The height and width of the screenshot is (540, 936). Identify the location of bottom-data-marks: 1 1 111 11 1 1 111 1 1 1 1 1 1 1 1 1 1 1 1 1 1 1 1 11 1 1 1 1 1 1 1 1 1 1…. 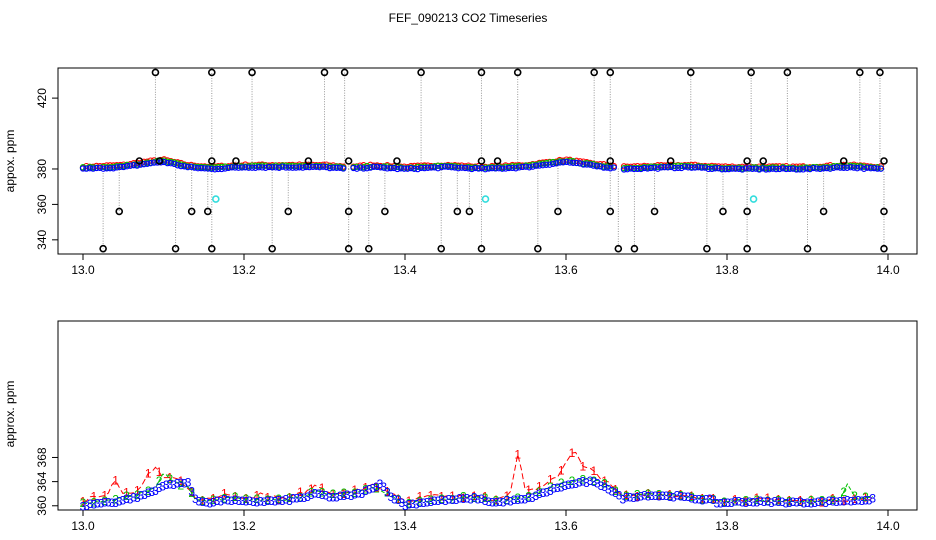
(478, 479).